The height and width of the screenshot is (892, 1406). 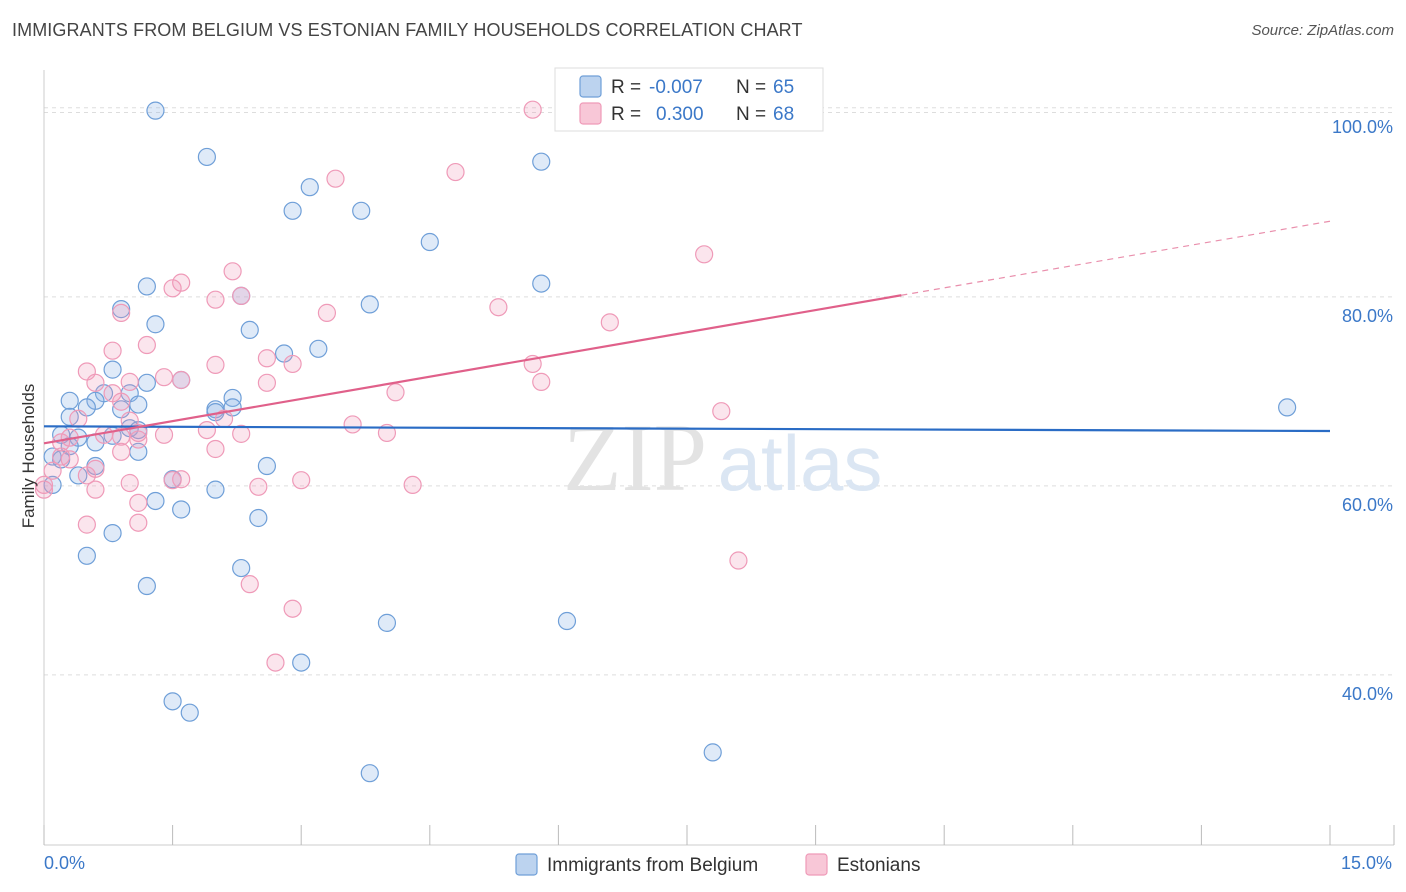 What do you see at coordinates (1367, 316) in the screenshot?
I see `y-tick-label-80: 80.0%` at bounding box center [1367, 316].